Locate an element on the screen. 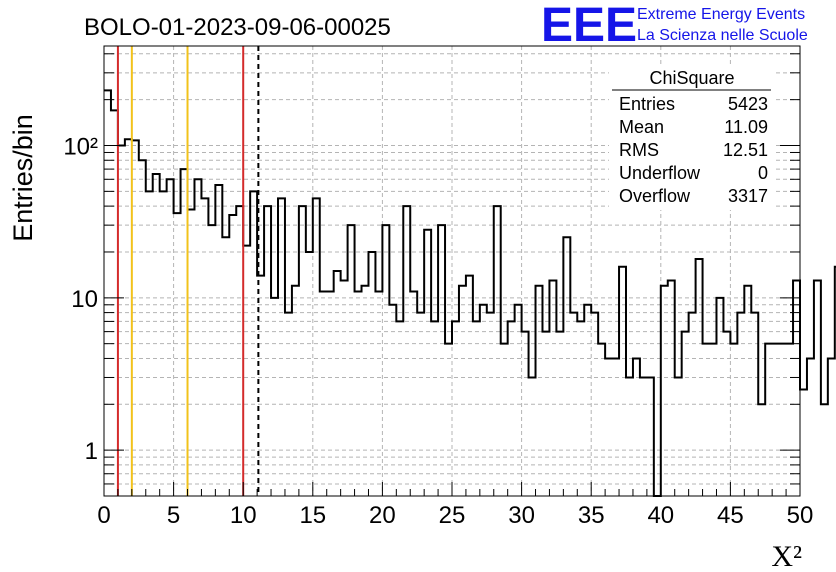 This screenshot has width=836, height=572. chart-title: BOLO-01-2023-09-06-00025 is located at coordinates (237, 27).